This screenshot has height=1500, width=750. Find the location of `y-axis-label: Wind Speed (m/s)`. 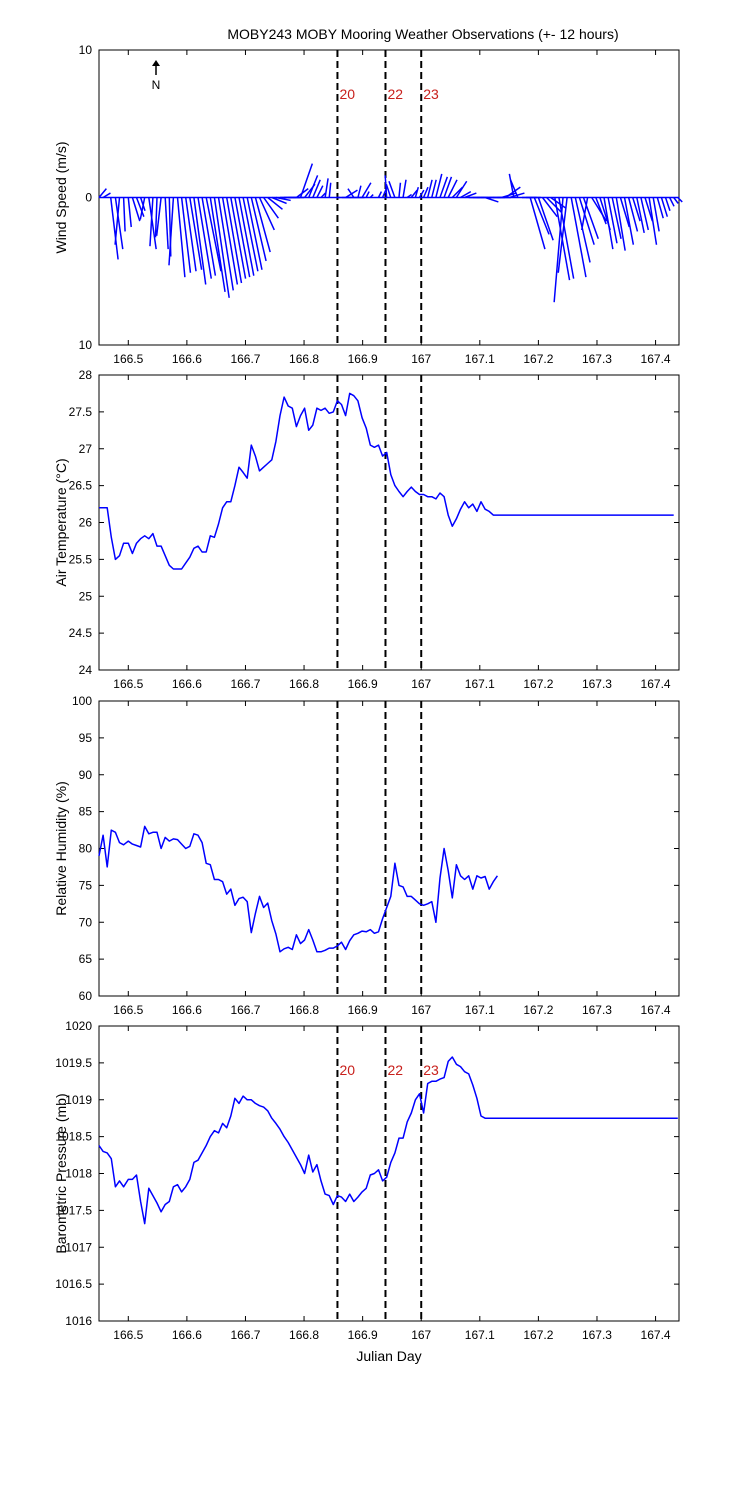

y-axis-label: Wind Speed (m/s) is located at coordinates (61, 197).